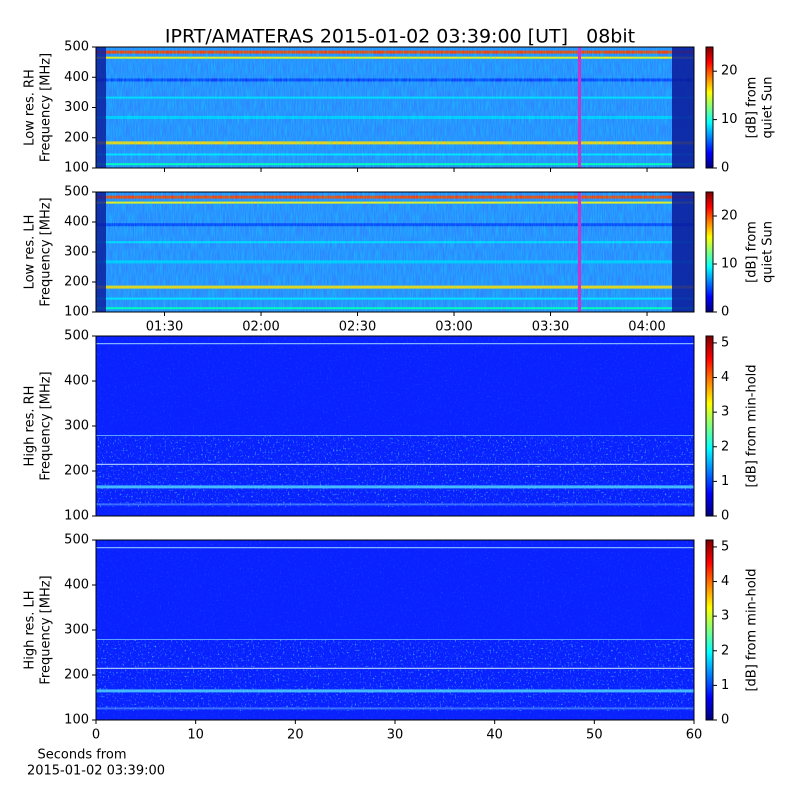 Image resolution: width=800 pixels, height=800 pixels. Describe the element at coordinates (646, 327) in the screenshot. I see `x-tick-label: 04:00` at that location.